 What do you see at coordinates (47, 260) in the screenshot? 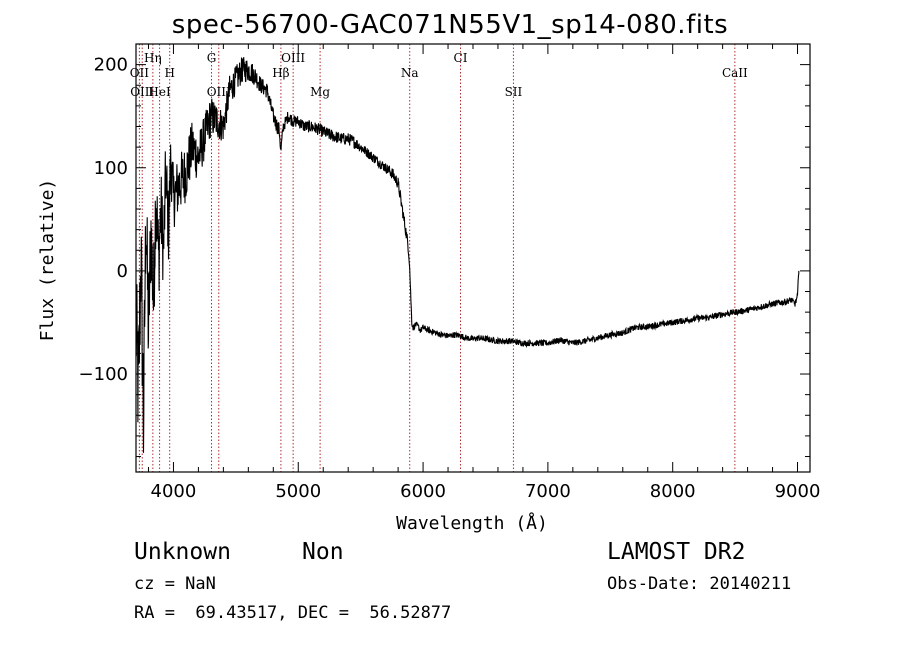
I see `y-axis-label: Flux (relative)` at bounding box center [47, 260].